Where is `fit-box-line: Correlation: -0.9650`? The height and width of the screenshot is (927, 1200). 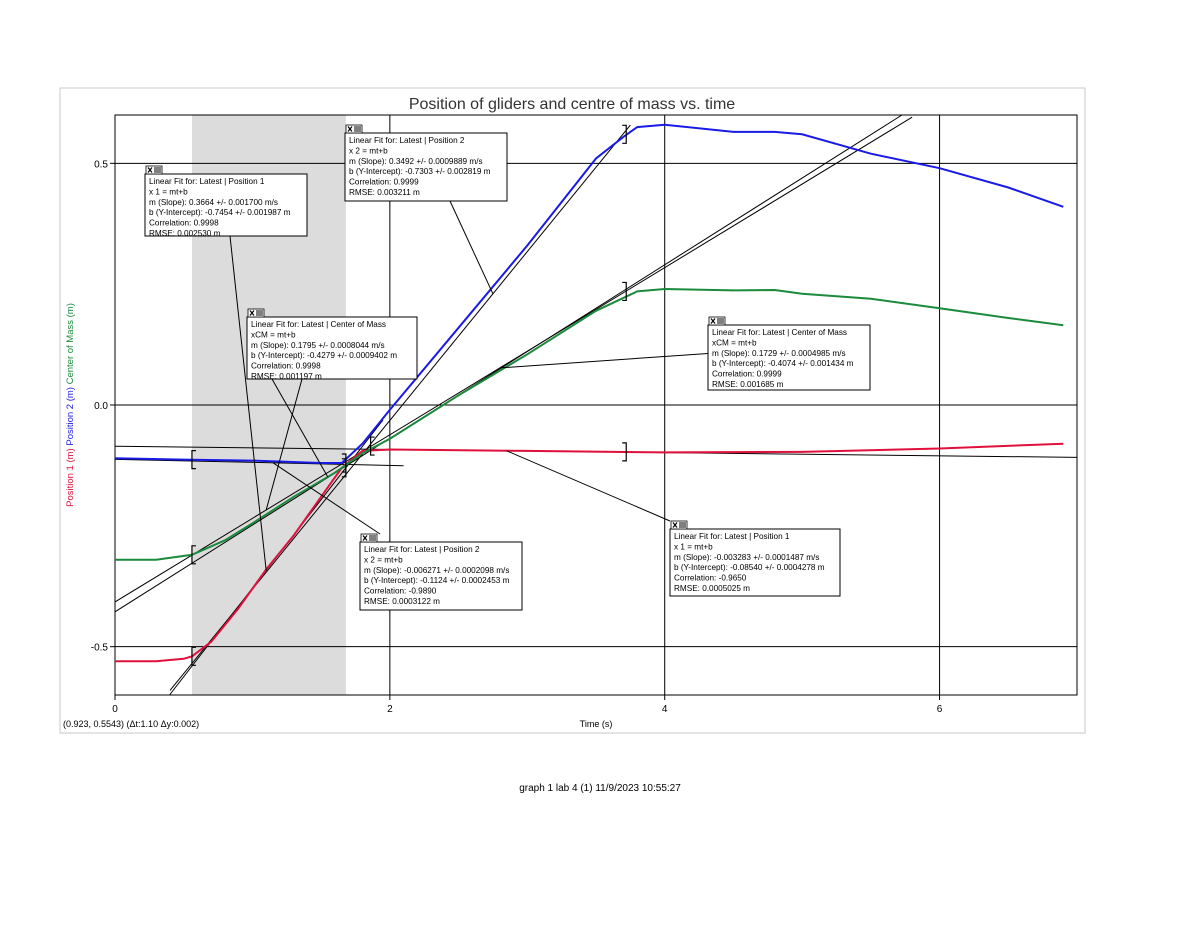 fit-box-line: Correlation: -0.9650 is located at coordinates (710, 578).